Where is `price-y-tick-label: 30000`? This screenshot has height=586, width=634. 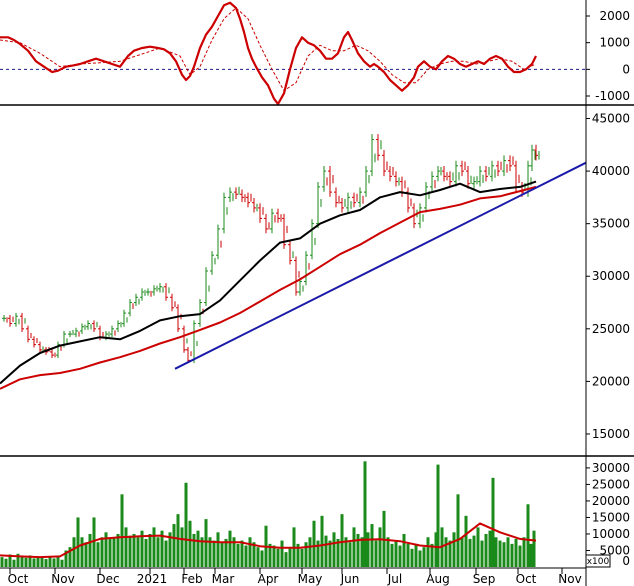
price-y-tick-label: 30000 is located at coordinates (611, 276).